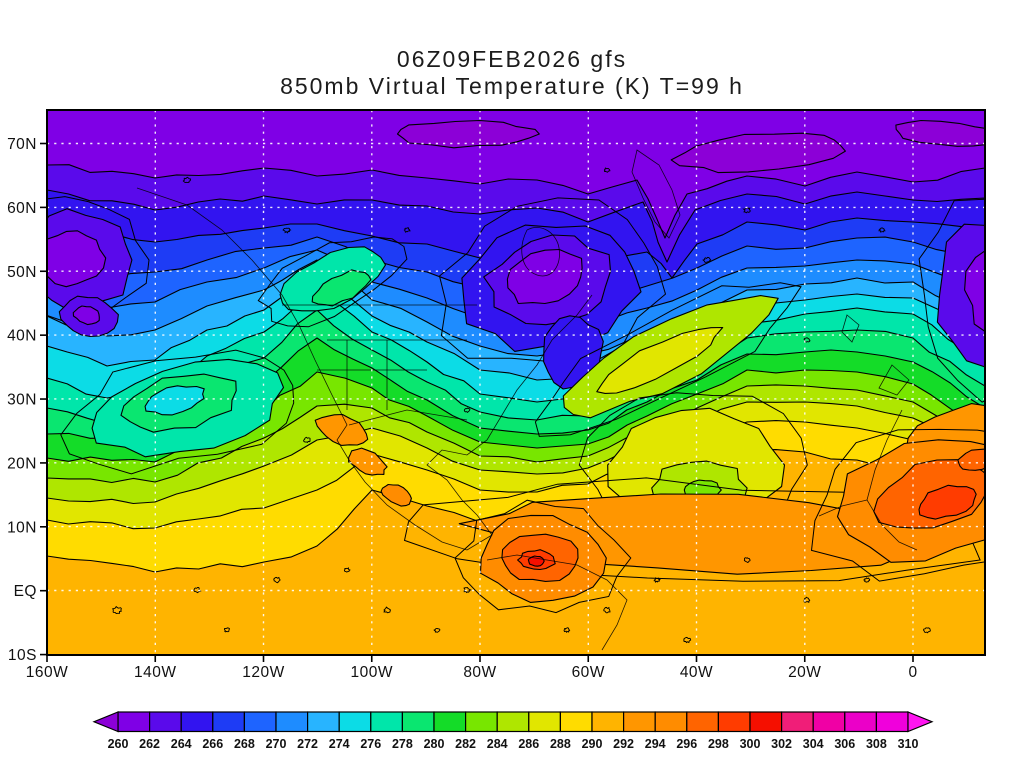  I want to click on colorbar-tick-284: 284, so click(497, 744).